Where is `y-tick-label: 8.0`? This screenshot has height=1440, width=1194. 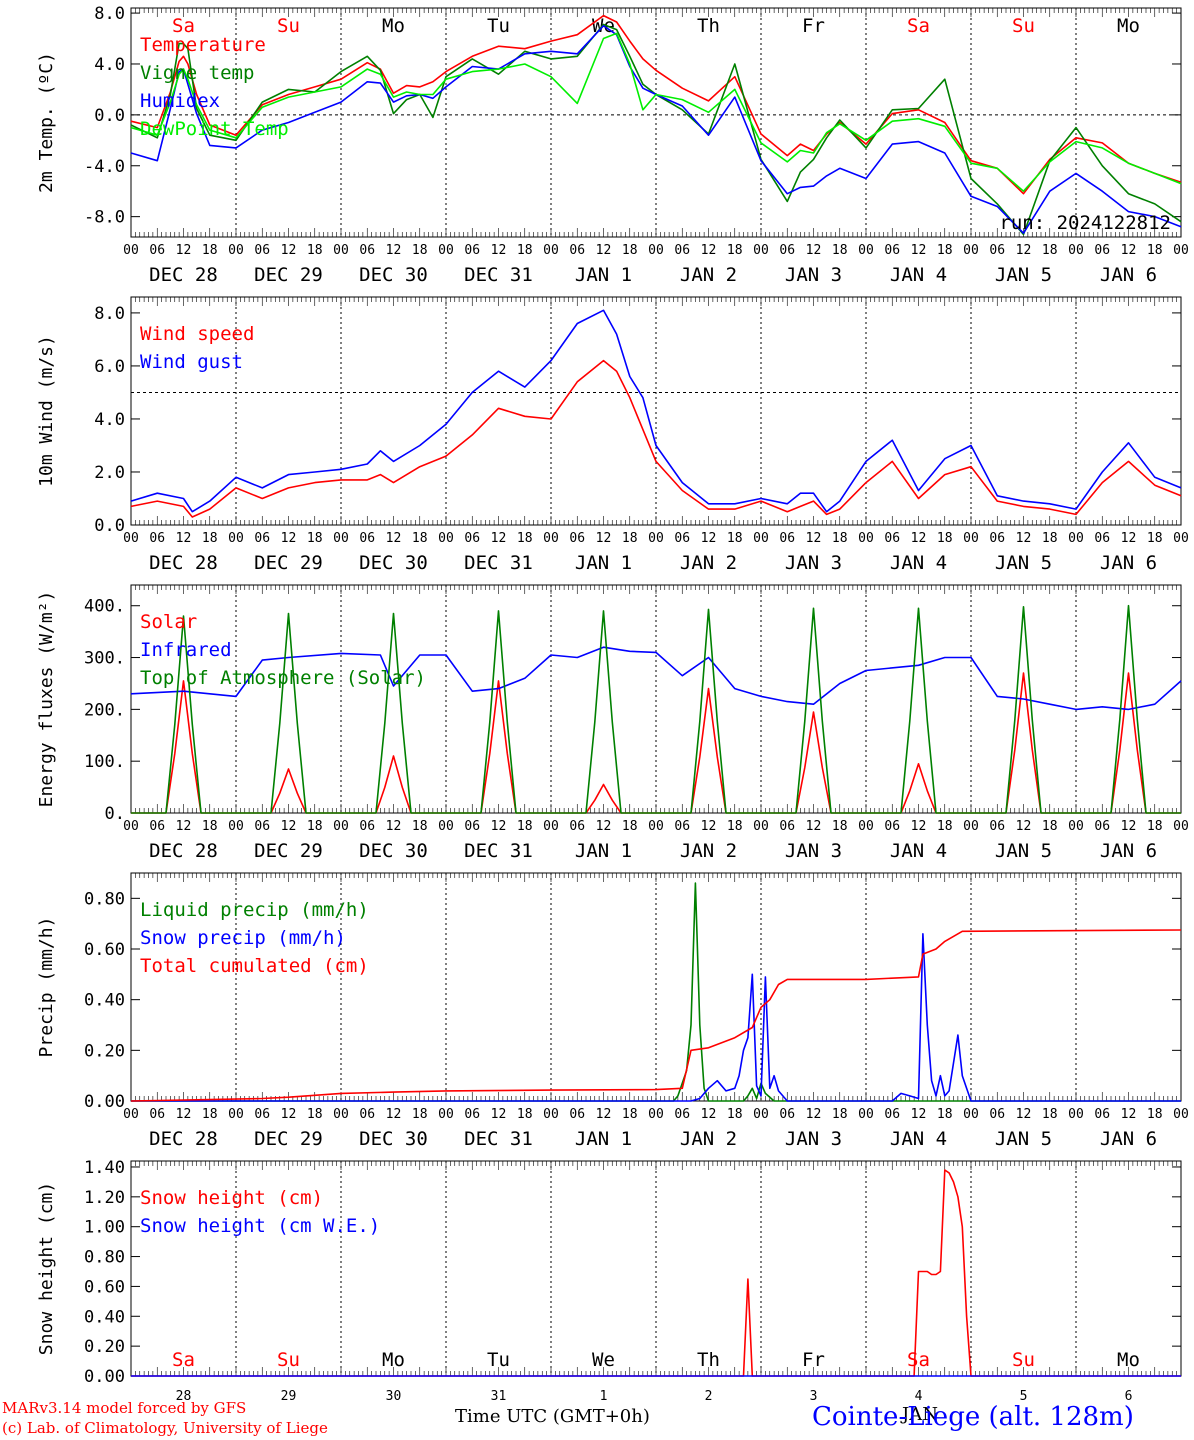
y-tick-label: 8.0 is located at coordinates (109, 14).